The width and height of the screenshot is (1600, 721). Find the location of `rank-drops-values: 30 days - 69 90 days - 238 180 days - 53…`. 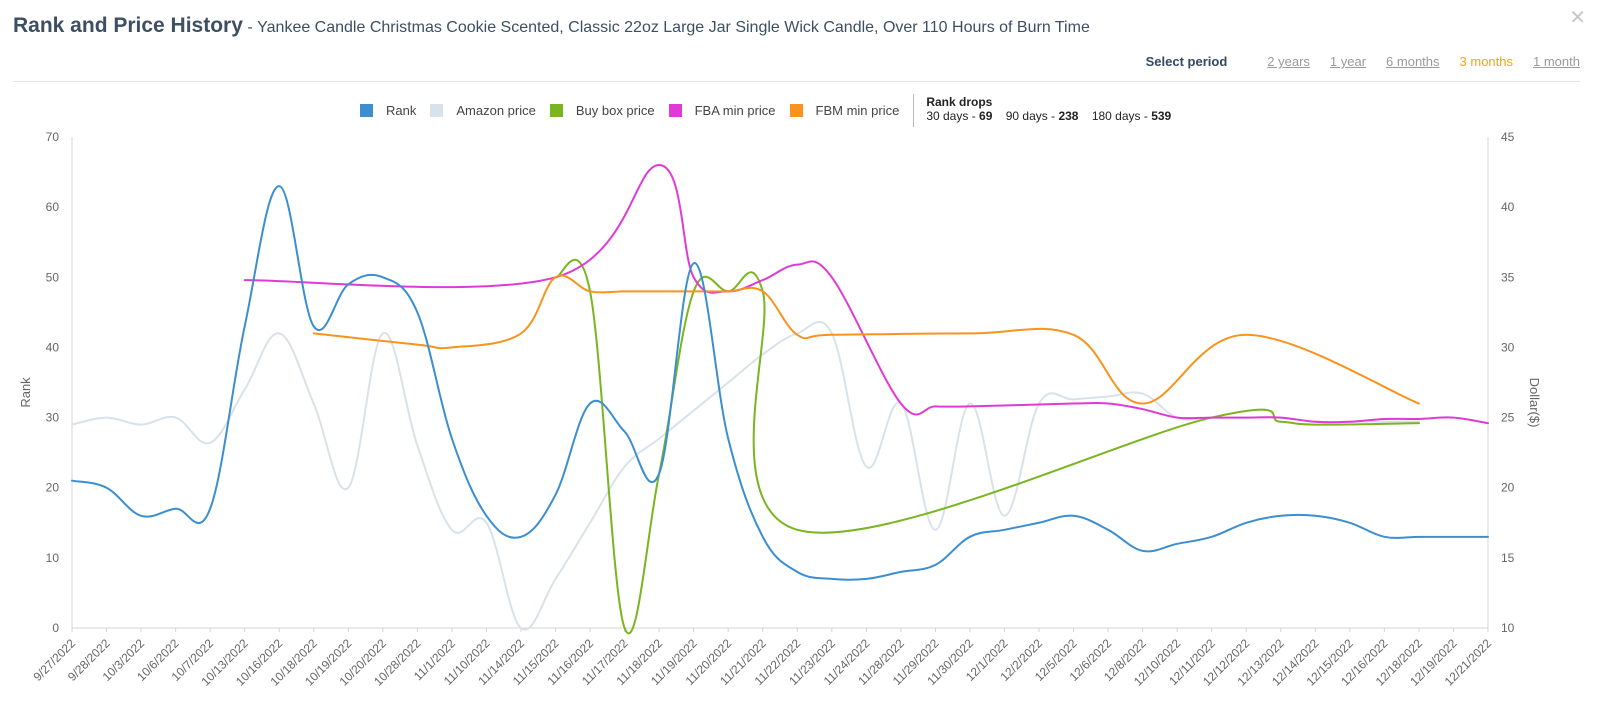

rank-drops-values: 30 days - 69 90 days - 238 180 days - 53… is located at coordinates (1048, 116).